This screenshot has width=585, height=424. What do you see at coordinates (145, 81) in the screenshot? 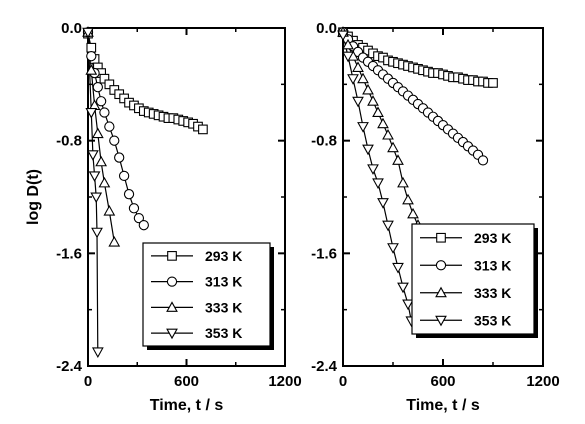
I see `series-square` at bounding box center [145, 81].